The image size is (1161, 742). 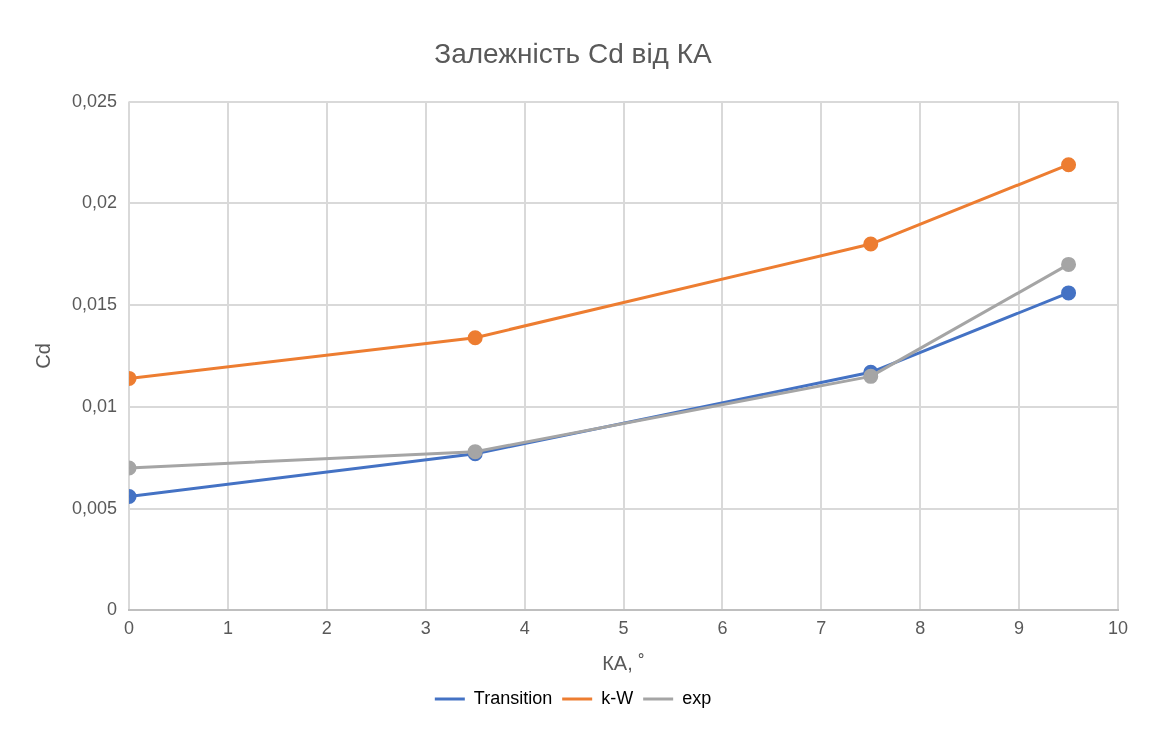 What do you see at coordinates (425, 628) in the screenshot?
I see `x-tick-label: 3` at bounding box center [425, 628].